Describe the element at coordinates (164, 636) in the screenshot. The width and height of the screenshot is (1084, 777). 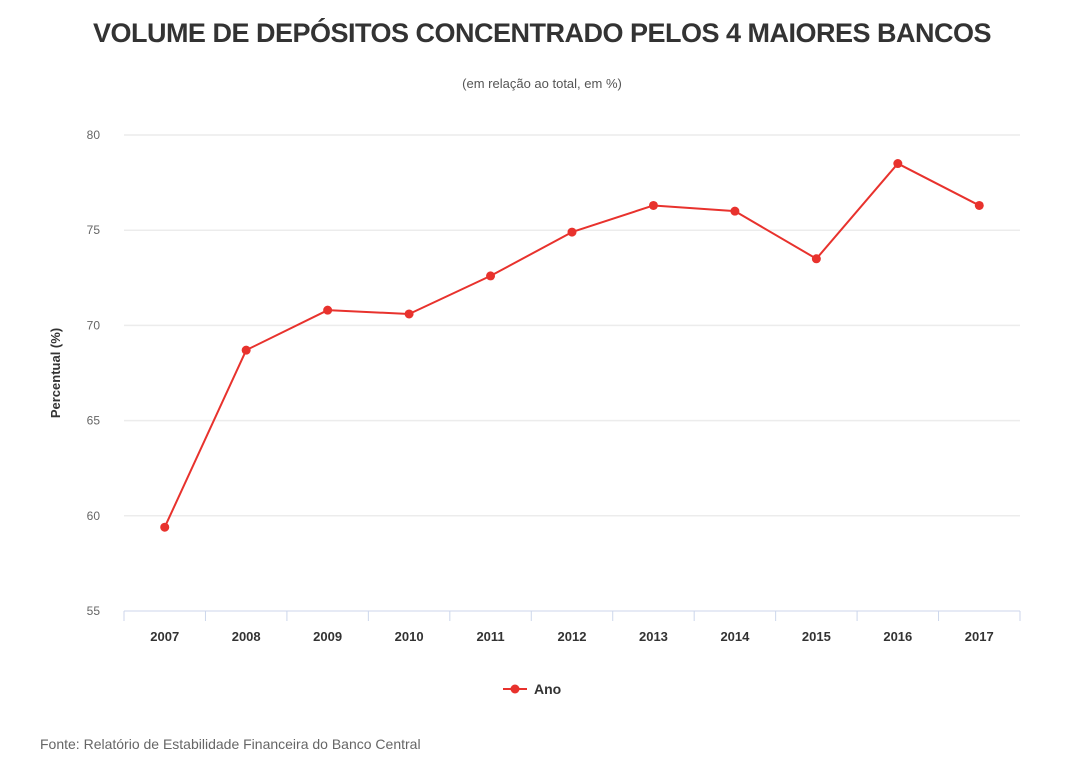
I see `x-tick-label: 2007` at that location.